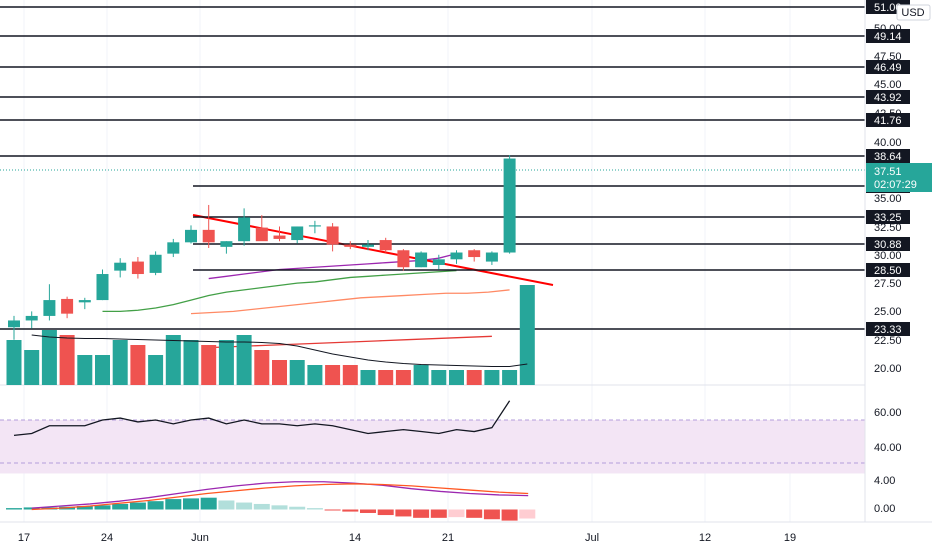  What do you see at coordinates (279, 291) in the screenshot?
I see `moving-average-line` at bounding box center [279, 291].